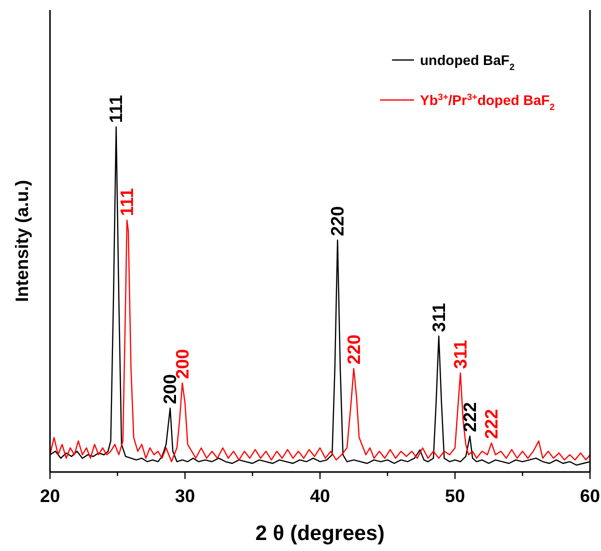 Image resolution: width=601 pixels, height=551 pixels. Describe the element at coordinates (185, 496) in the screenshot. I see `x-tick-label: 30` at that location.